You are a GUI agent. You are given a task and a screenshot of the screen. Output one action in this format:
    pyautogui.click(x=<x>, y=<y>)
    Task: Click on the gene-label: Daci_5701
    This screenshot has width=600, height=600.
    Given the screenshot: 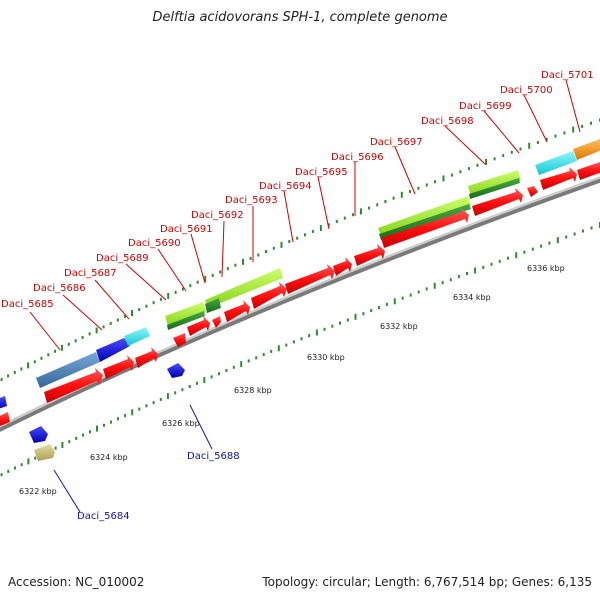 What is the action you would take?
    pyautogui.click(x=567, y=75)
    